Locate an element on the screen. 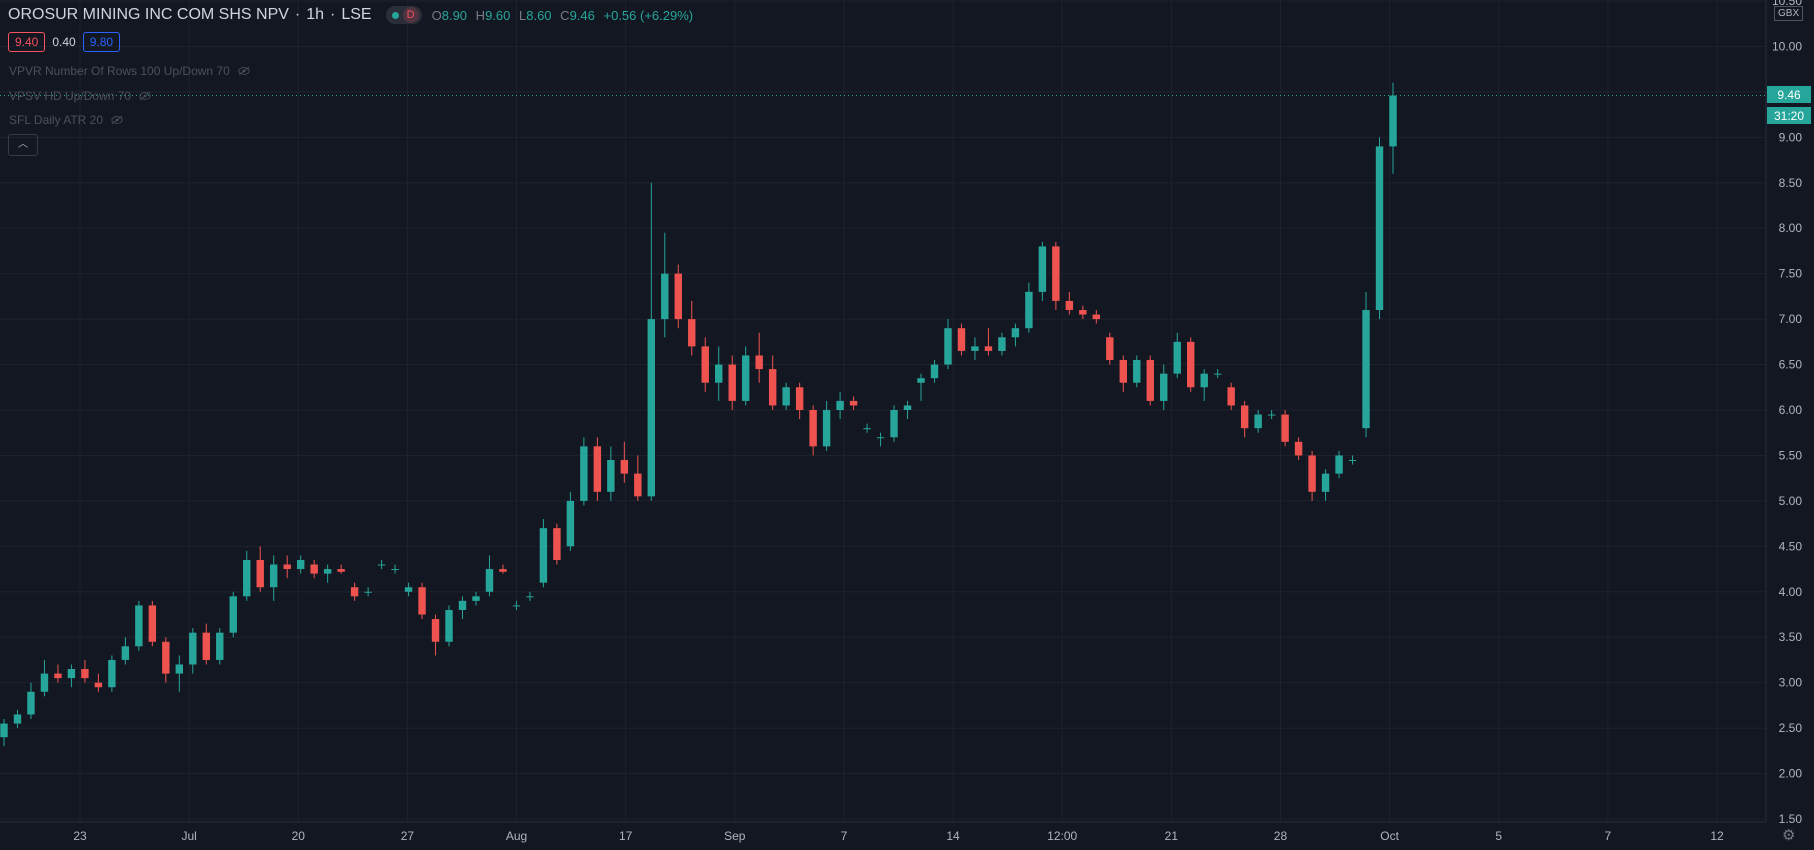  symbol-title: OROSUR MINING INC COM SHS NPV is located at coordinates (148, 14).